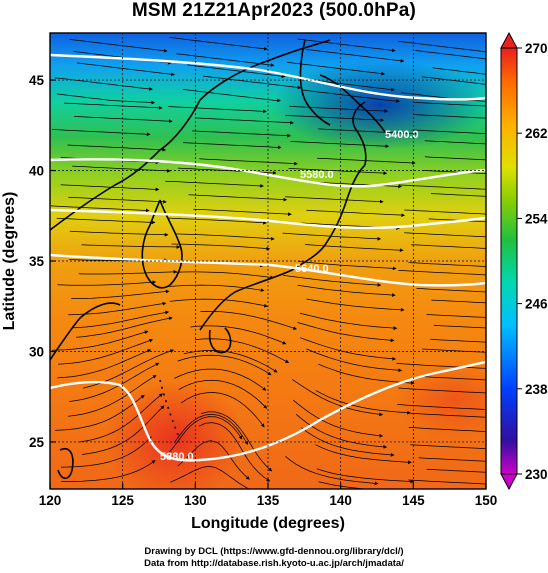  What do you see at coordinates (268, 500) in the screenshot?
I see `x-tick-label: 135` at bounding box center [268, 500].